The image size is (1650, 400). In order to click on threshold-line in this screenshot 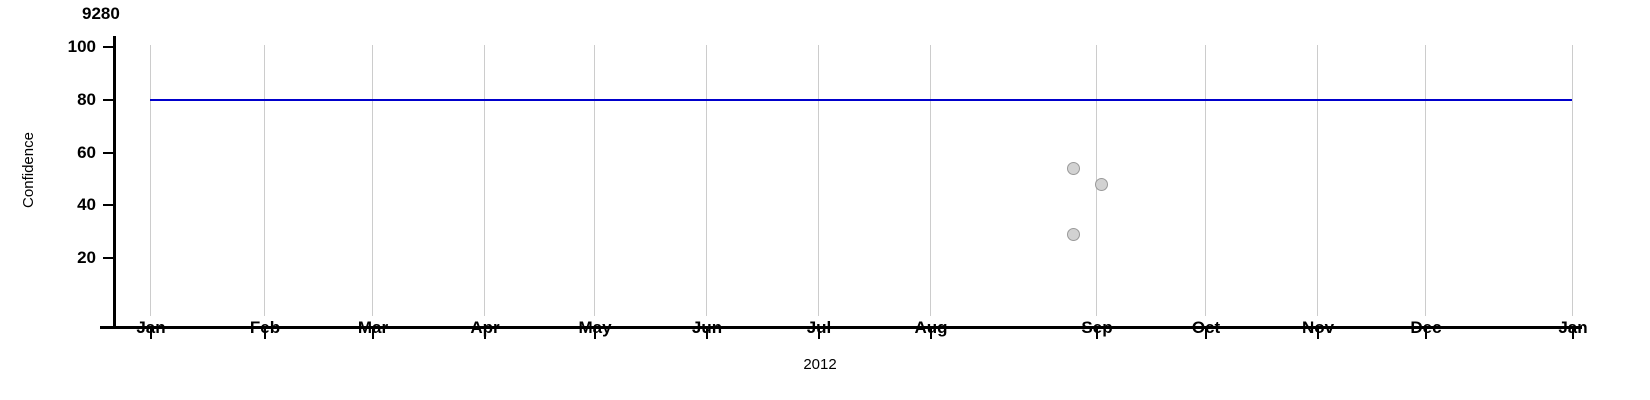, I will do `click(861, 99)`.